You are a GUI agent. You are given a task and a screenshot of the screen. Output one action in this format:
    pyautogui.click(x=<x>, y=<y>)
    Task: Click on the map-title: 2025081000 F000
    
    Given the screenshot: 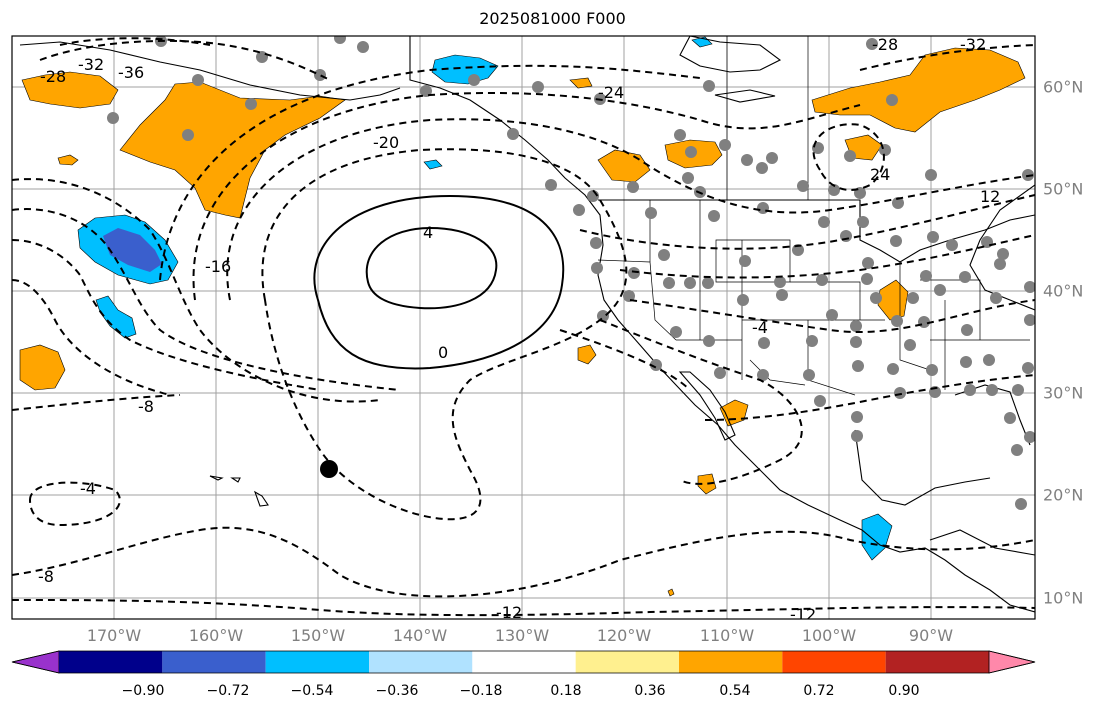 What is the action you would take?
    pyautogui.click(x=552, y=18)
    